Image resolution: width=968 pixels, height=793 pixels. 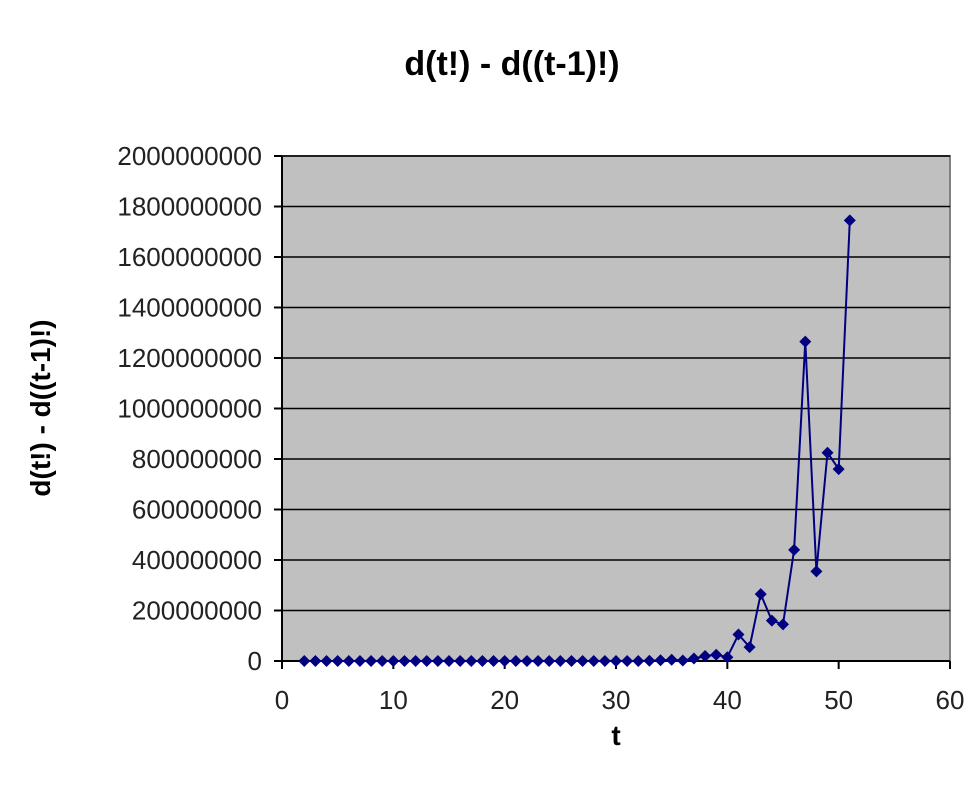 What do you see at coordinates (197, 510) in the screenshot?
I see `y-tick-label: 600000000` at bounding box center [197, 510].